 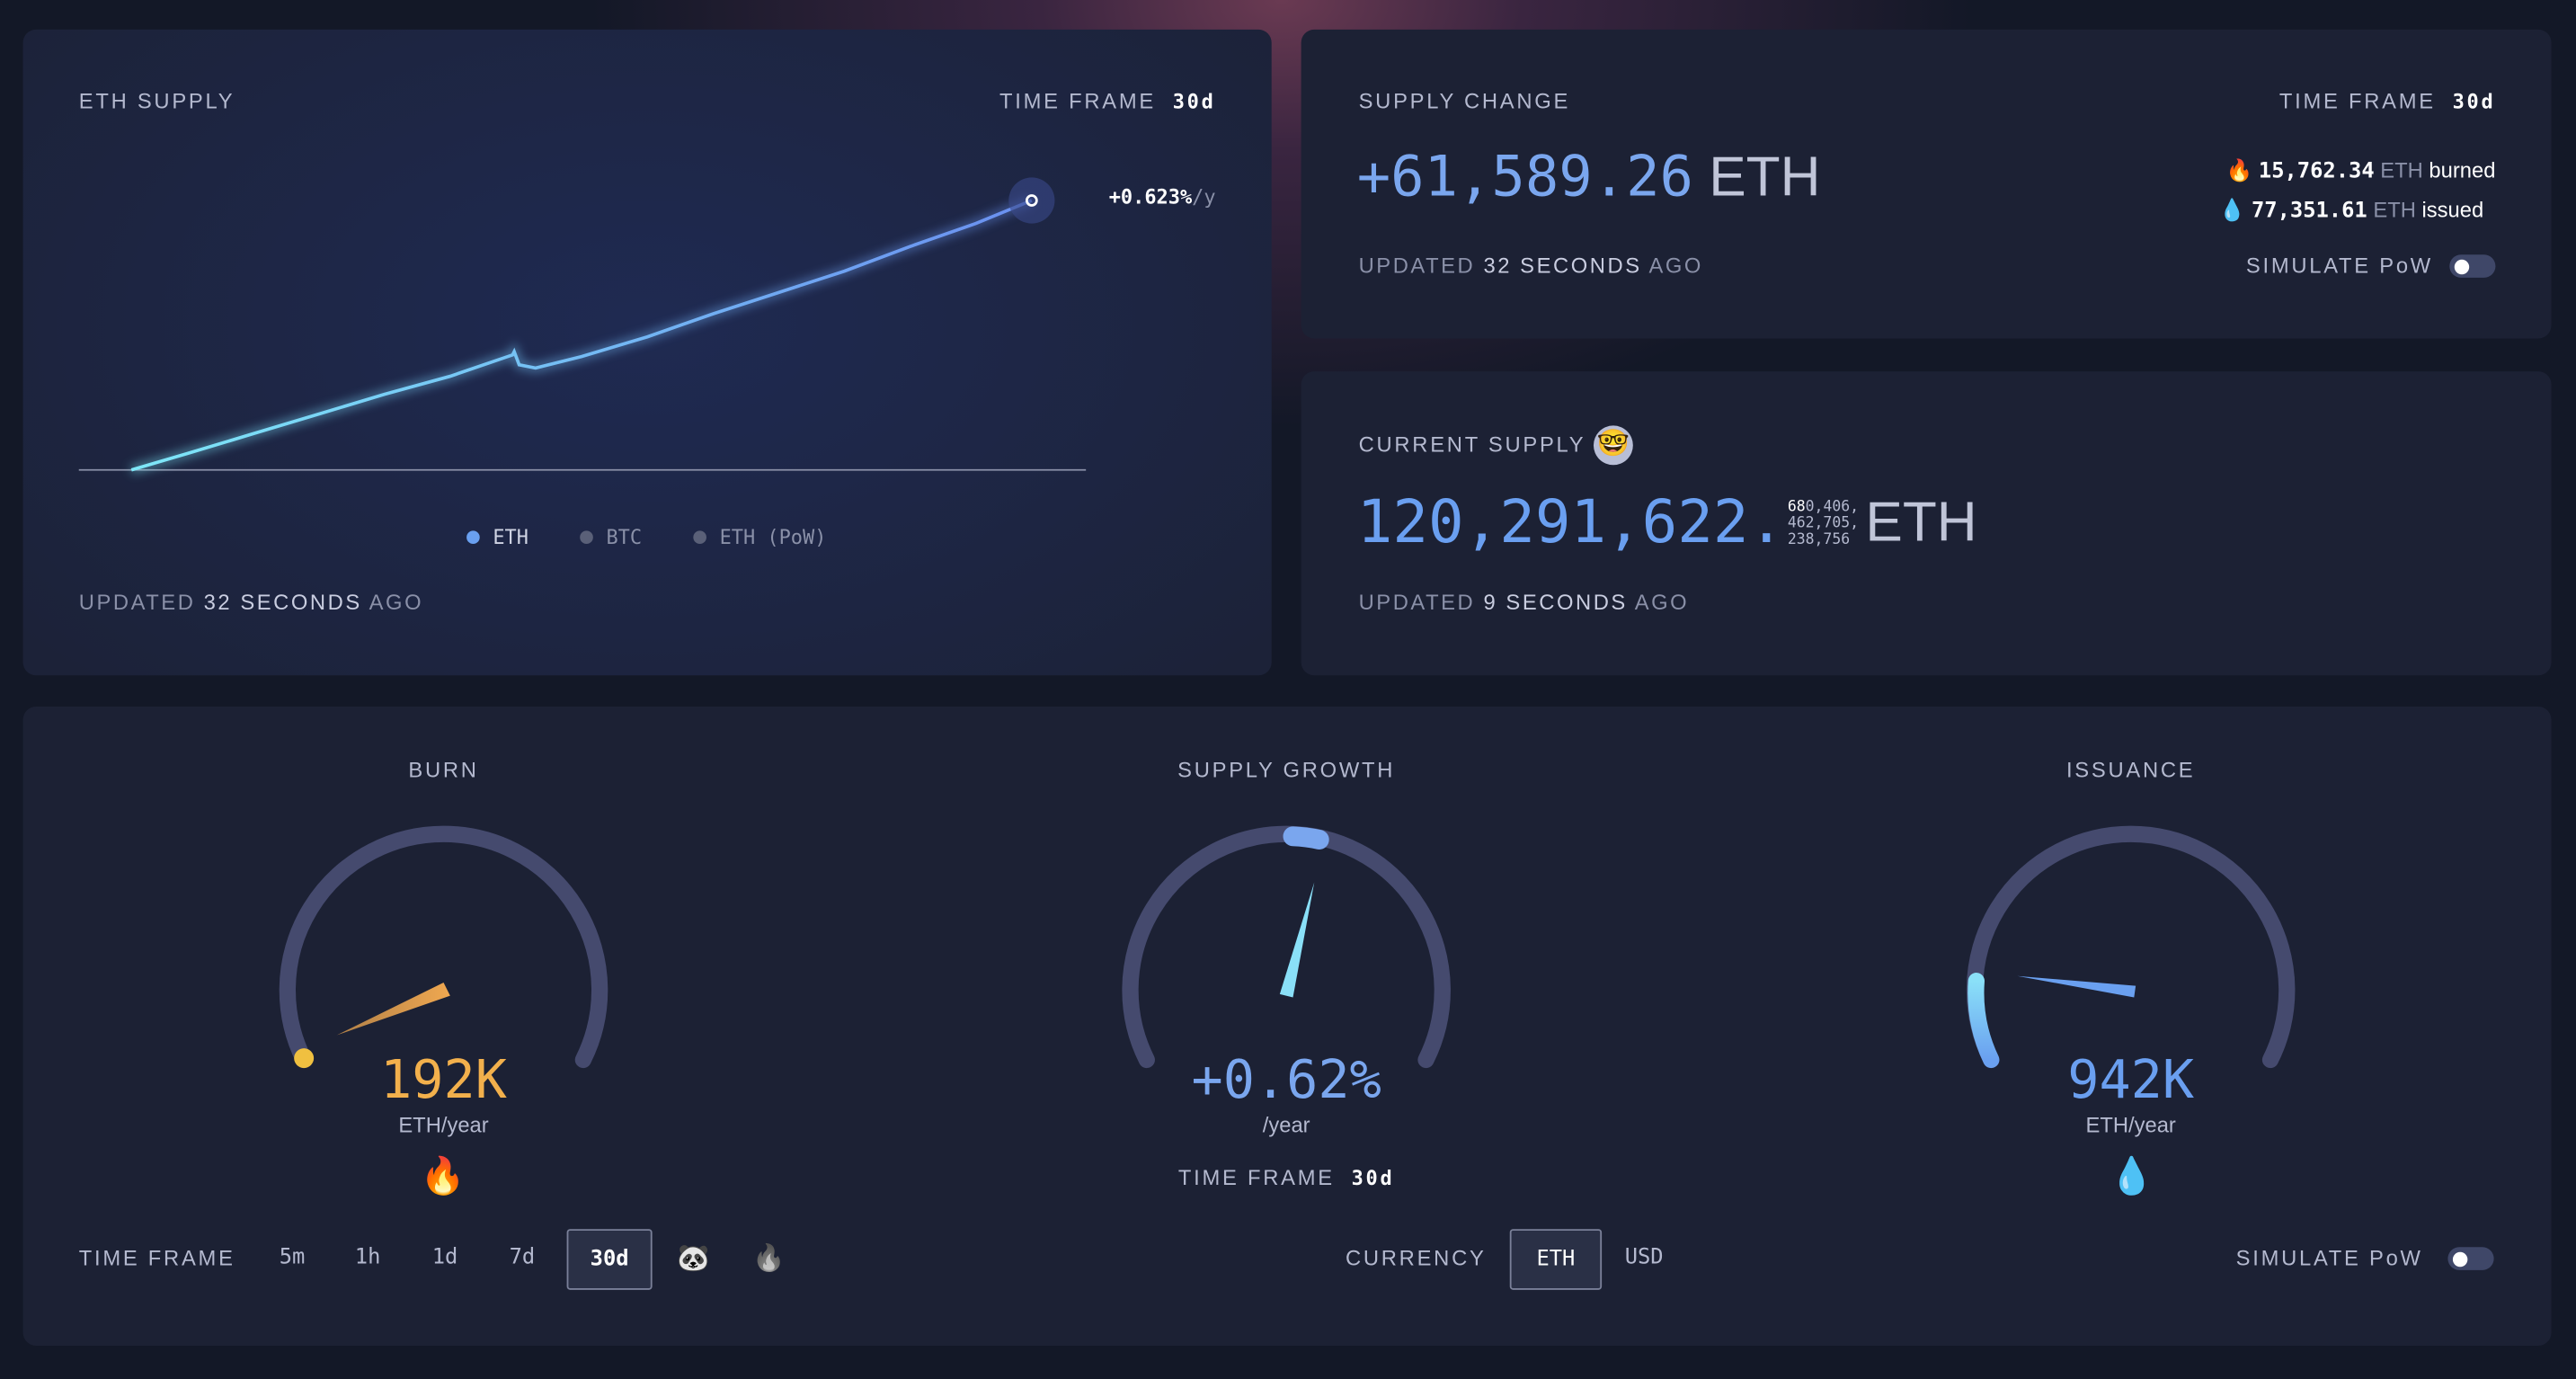 What do you see at coordinates (1984, 1021) in the screenshot?
I see `issuance-gauge-fill` at bounding box center [1984, 1021].